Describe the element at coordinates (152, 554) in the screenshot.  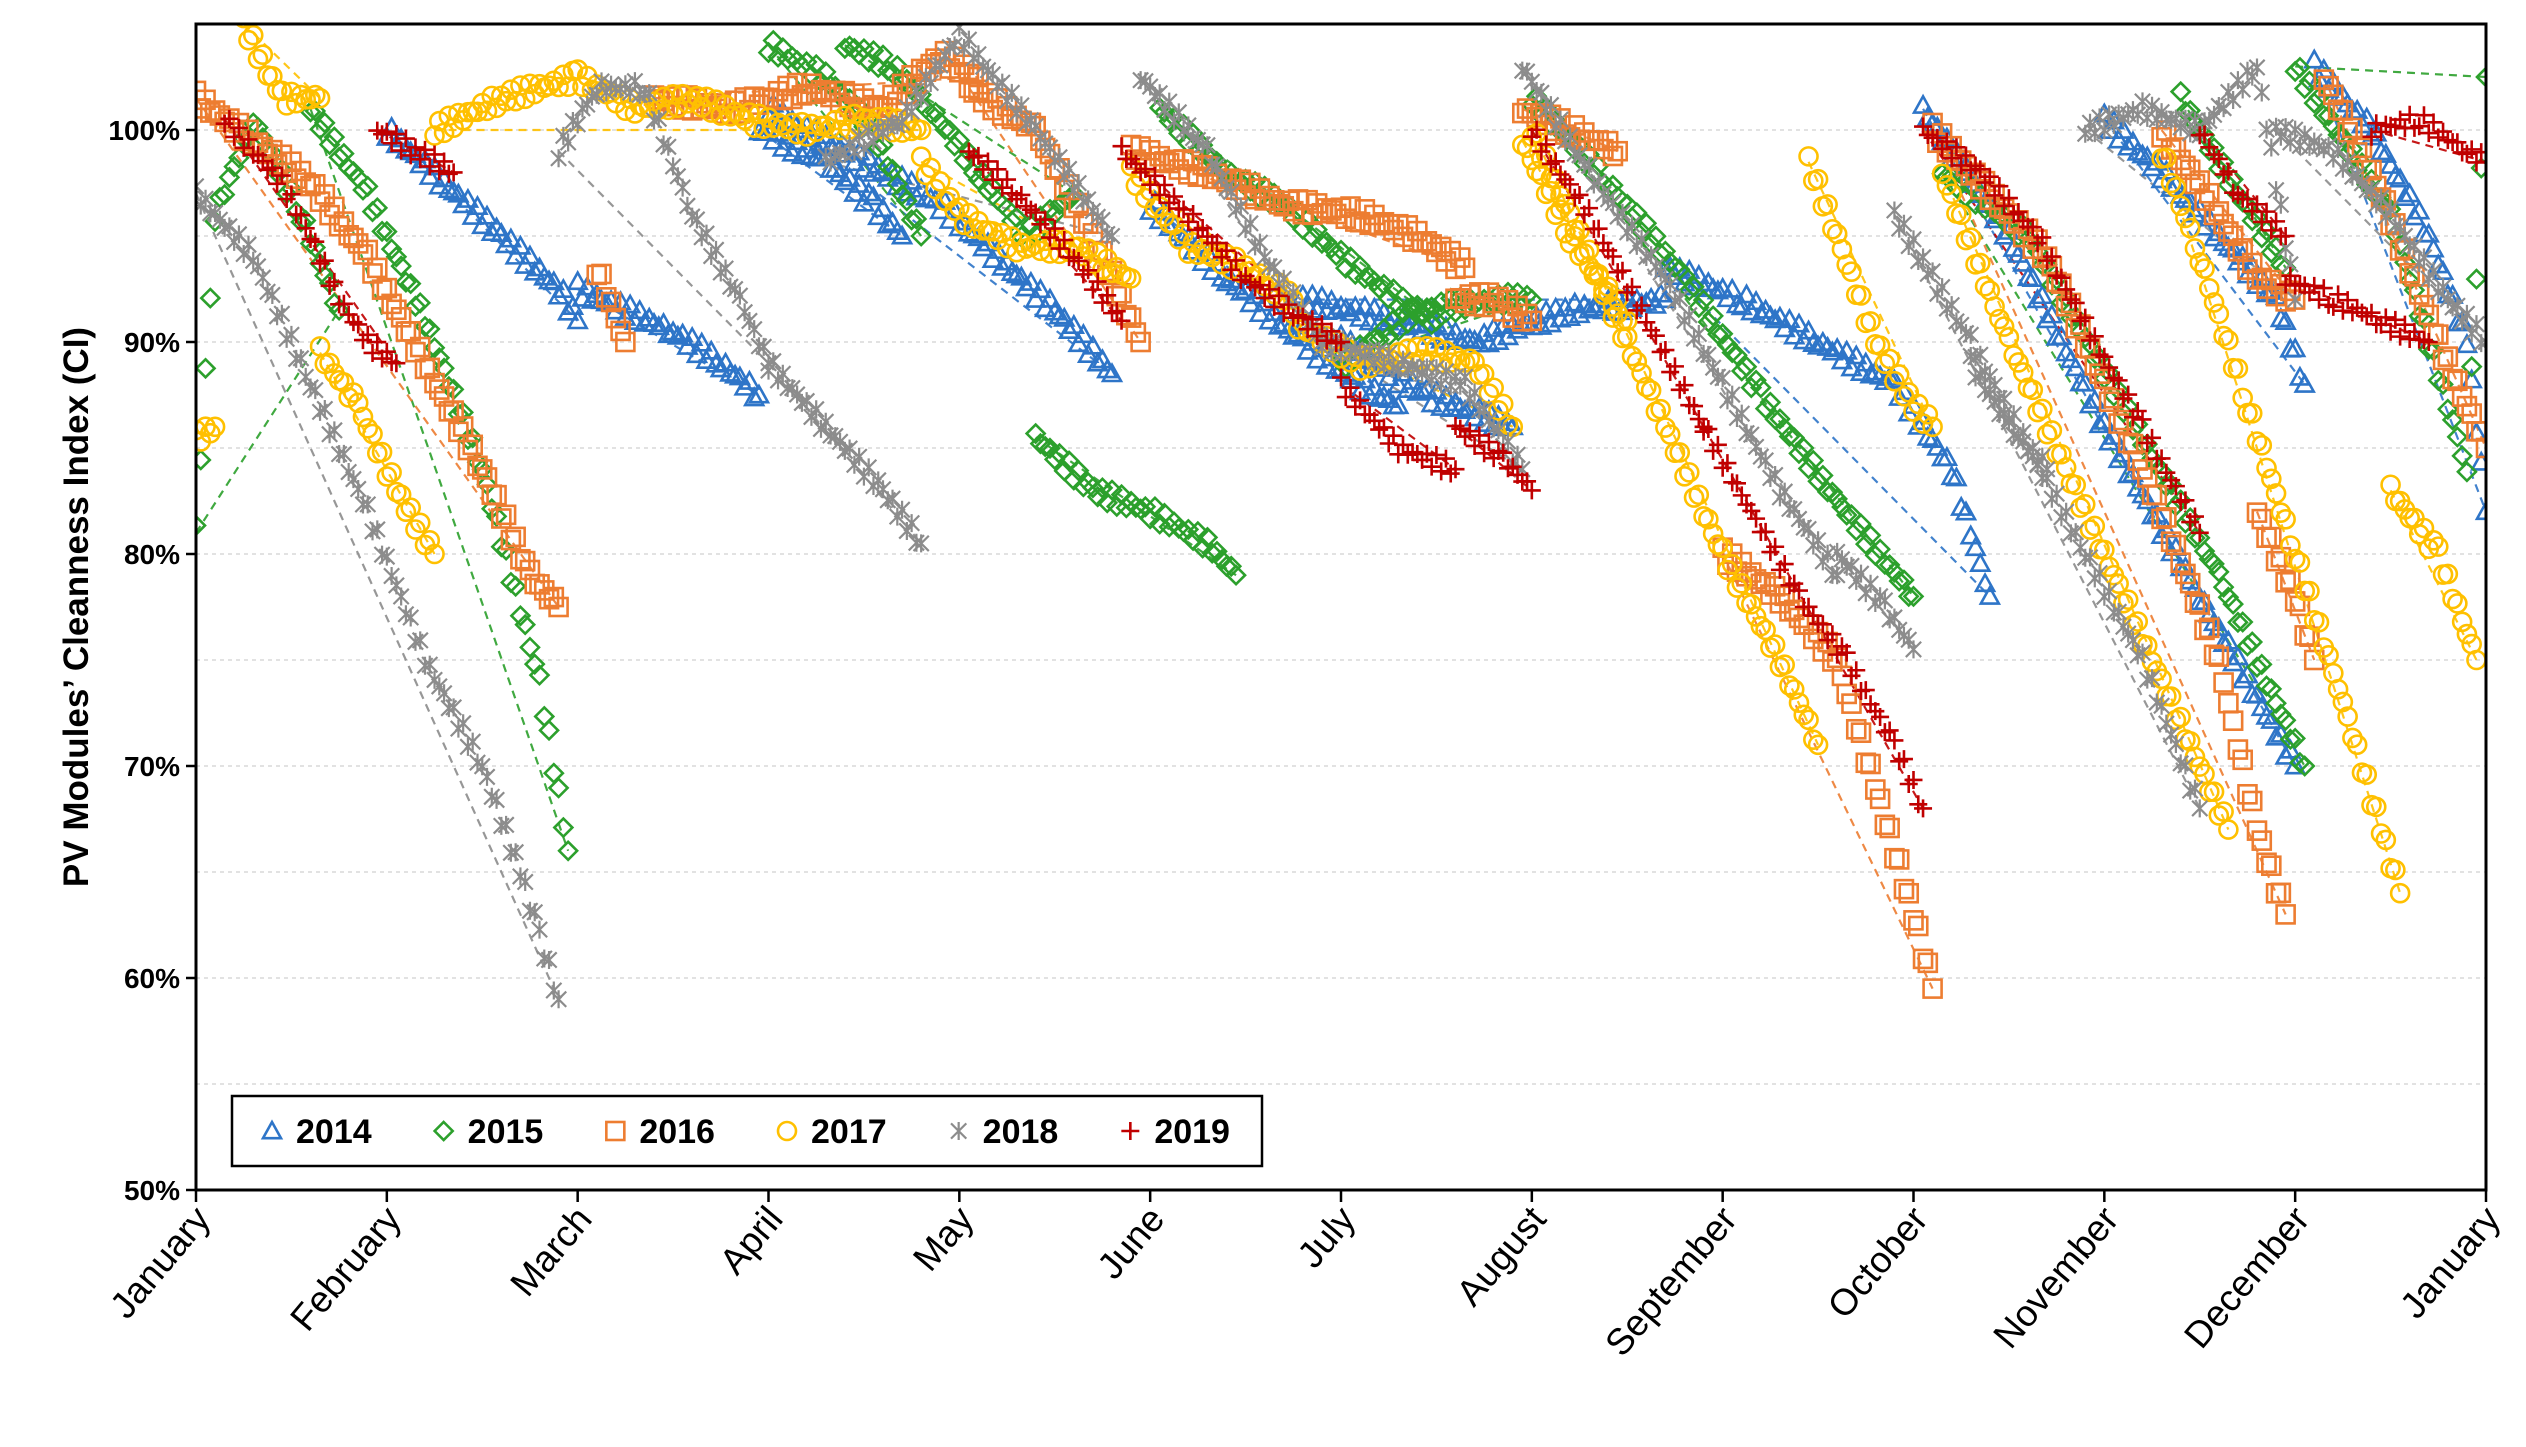
I see `y-tick-label: 80%` at that location.